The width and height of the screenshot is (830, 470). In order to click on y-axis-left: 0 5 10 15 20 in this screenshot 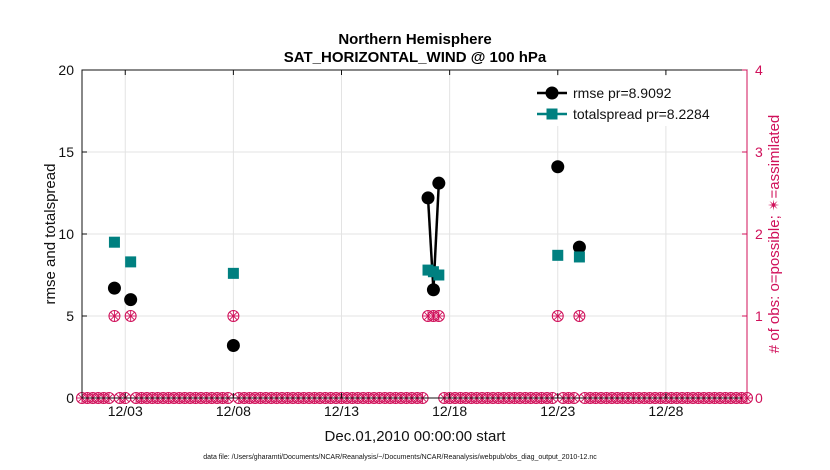, I will do `click(72, 234)`.